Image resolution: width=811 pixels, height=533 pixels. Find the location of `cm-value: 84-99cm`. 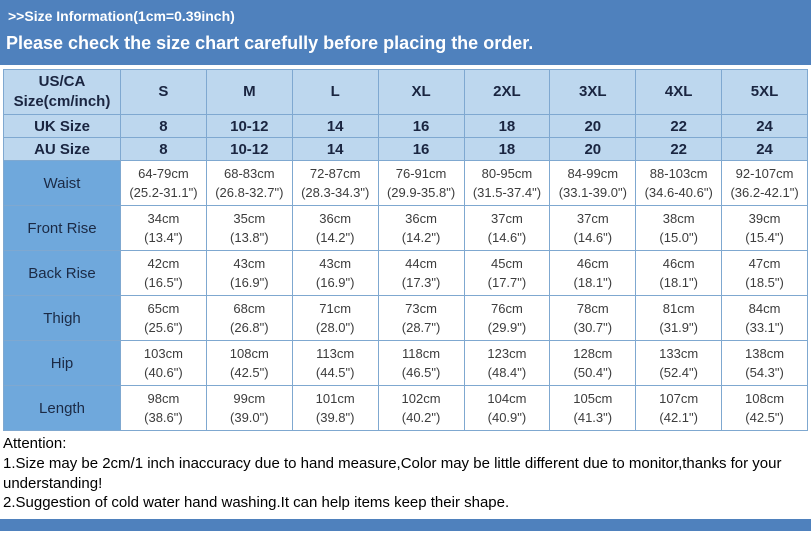

cm-value: 84-99cm is located at coordinates (593, 173).